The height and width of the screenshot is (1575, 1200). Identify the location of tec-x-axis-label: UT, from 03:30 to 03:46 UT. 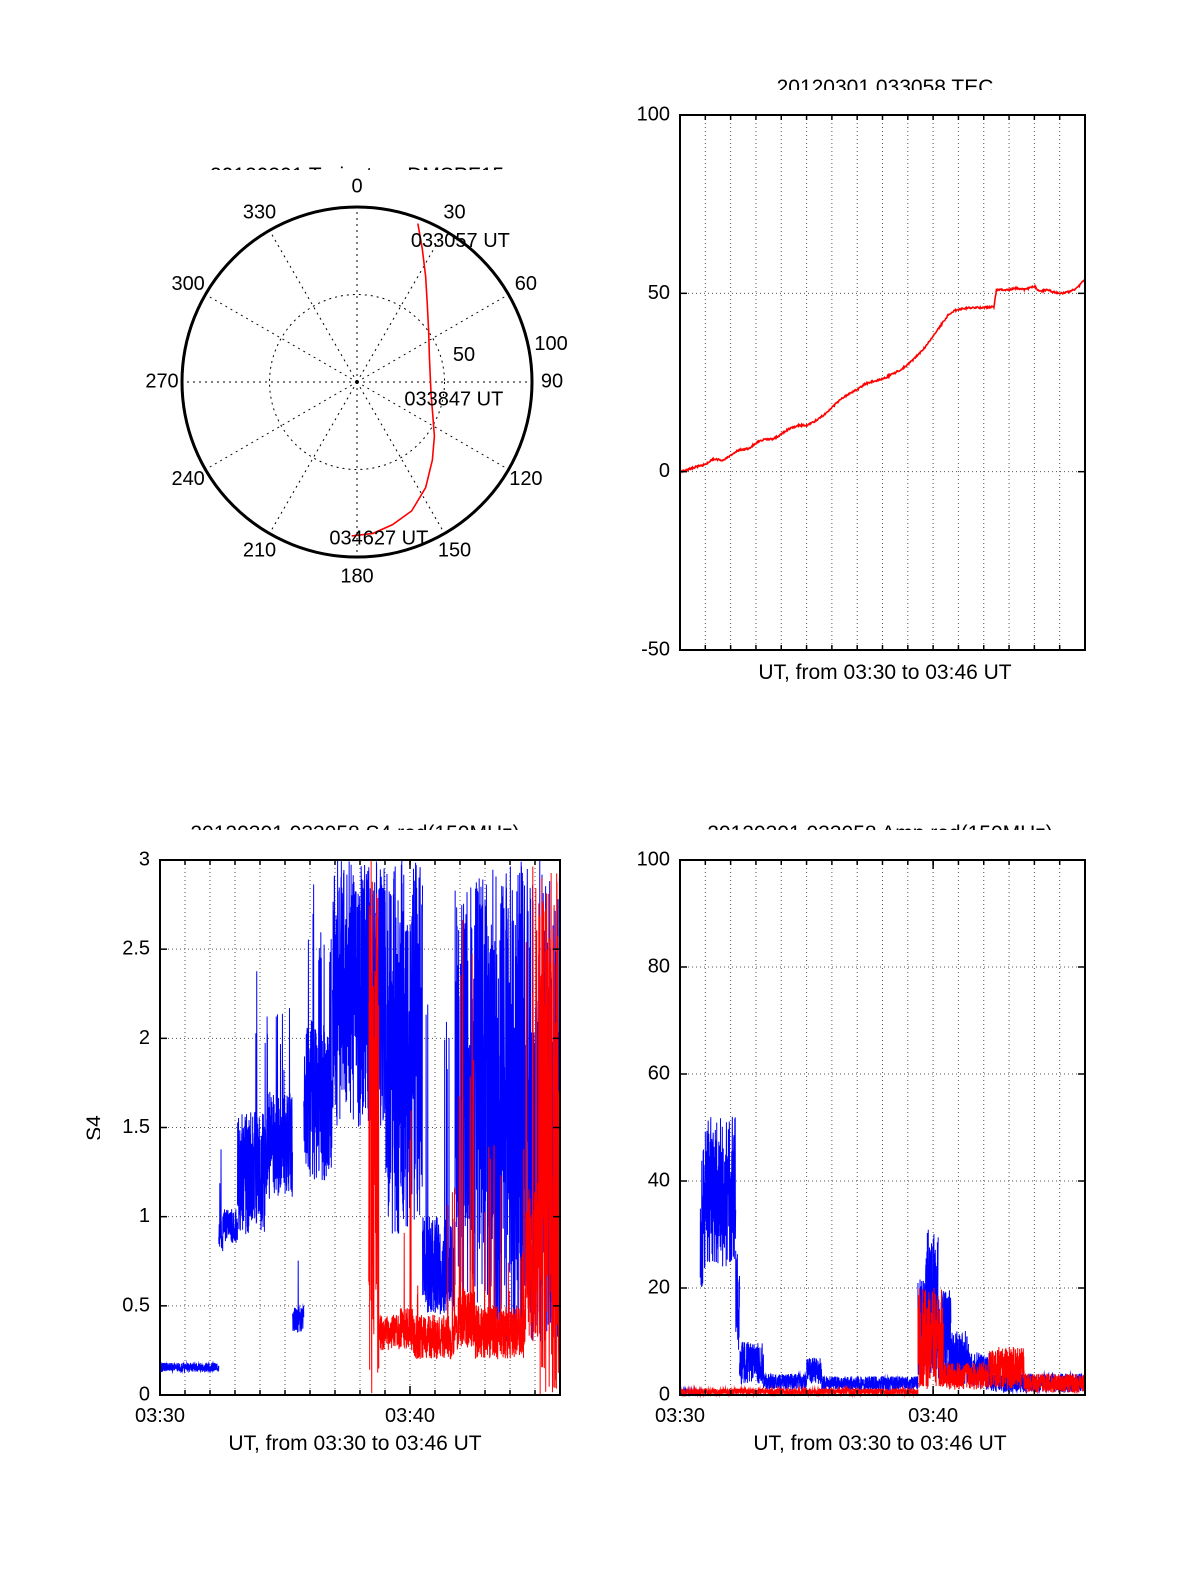
(885, 672).